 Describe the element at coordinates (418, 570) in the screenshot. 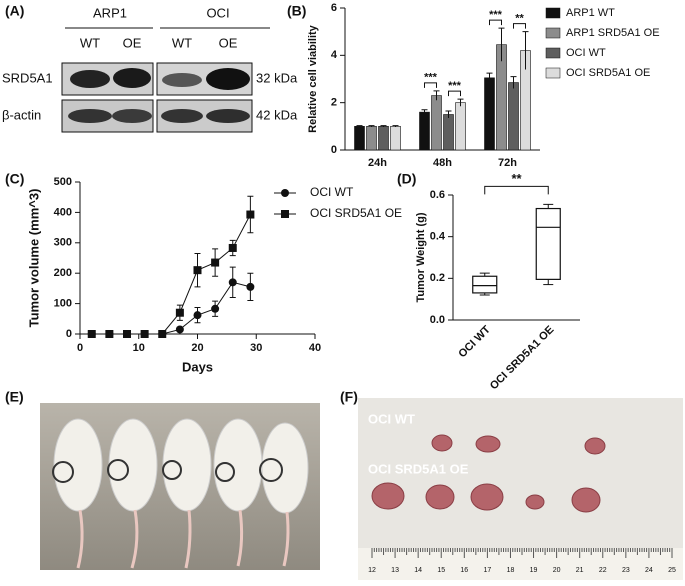

I see `ruler-label: 14` at that location.